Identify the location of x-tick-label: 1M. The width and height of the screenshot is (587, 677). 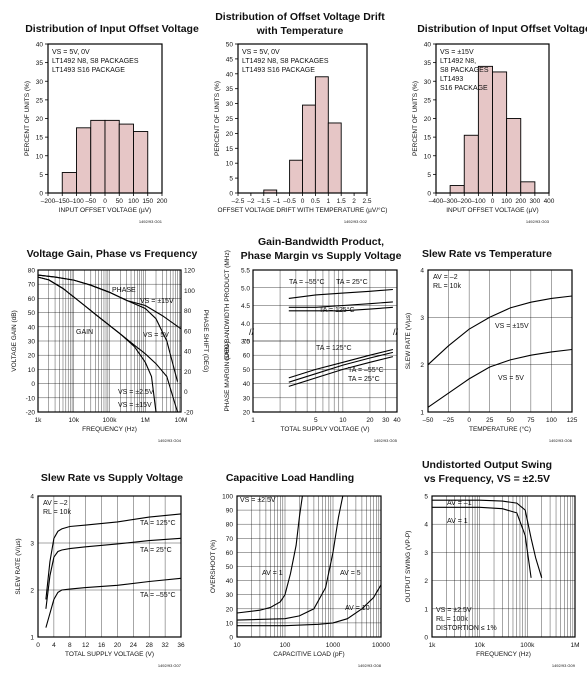
(145, 420).